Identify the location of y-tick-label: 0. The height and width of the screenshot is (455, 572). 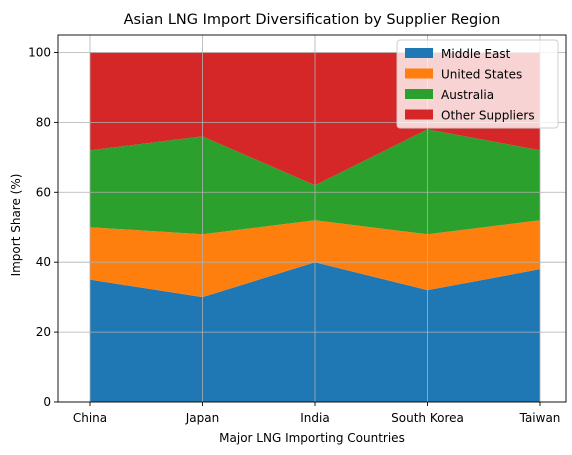
(47, 402).